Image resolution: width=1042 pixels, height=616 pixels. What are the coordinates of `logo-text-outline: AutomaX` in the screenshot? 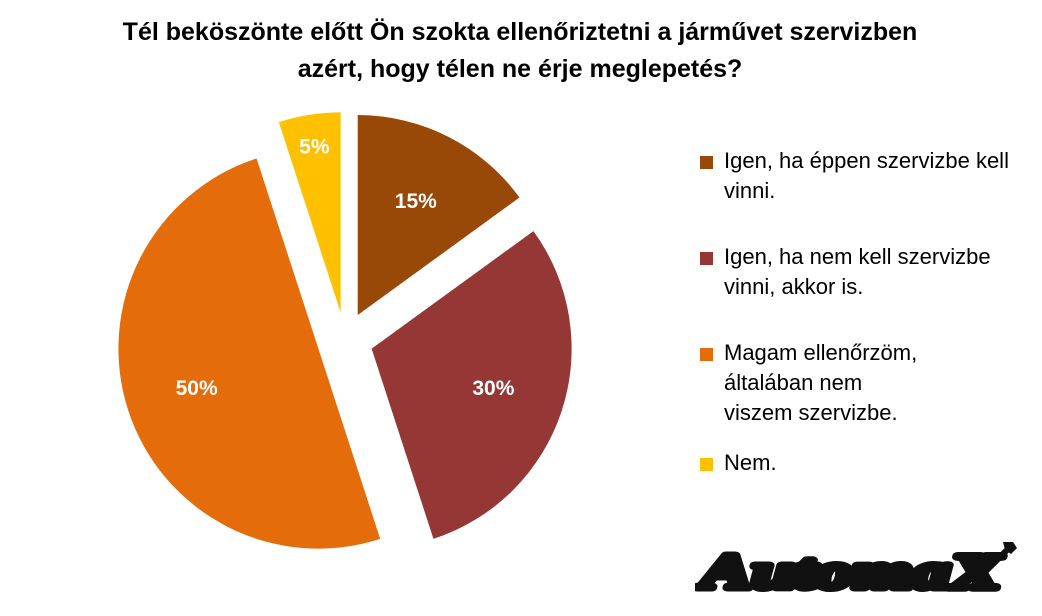 It's located at (849, 571).